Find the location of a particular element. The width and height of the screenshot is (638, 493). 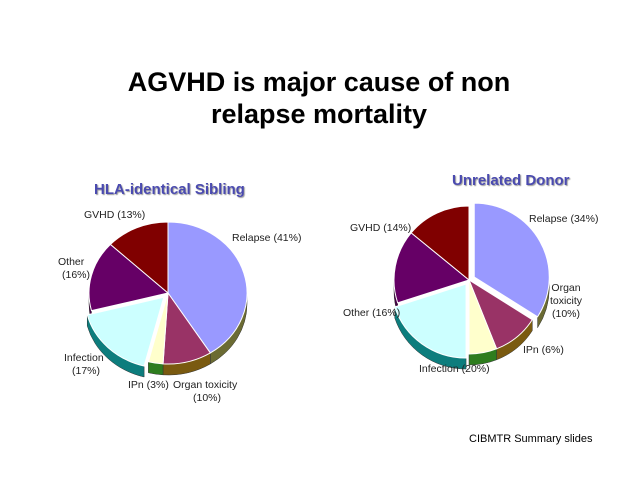

slide-title-line-2: relapse mortality is located at coordinates (319, 114).